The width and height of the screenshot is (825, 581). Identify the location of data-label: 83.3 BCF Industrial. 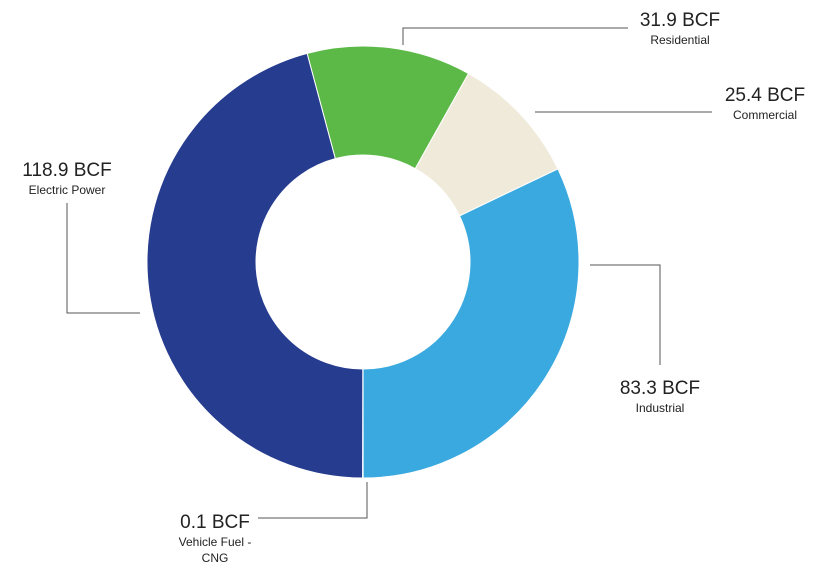
(660, 397).